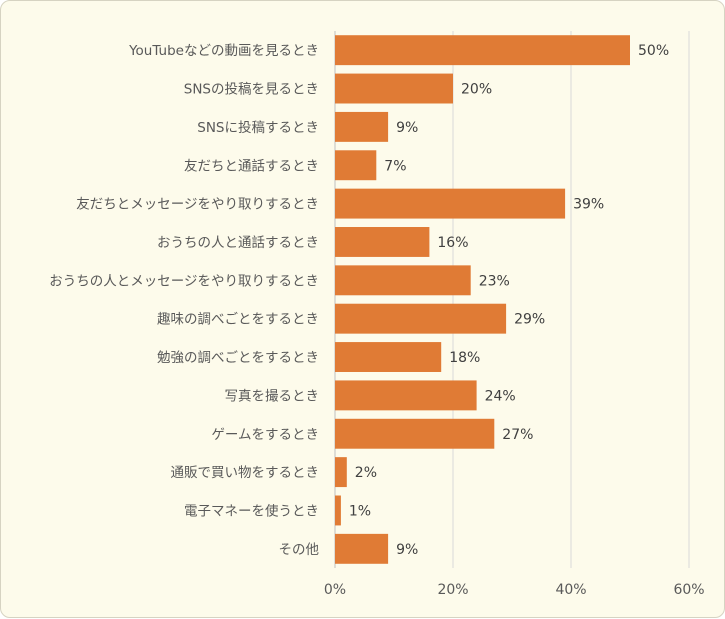  Describe the element at coordinates (223, 51) in the screenshot. I see `category-label: YouTubeなどの動画を見るとき` at that location.